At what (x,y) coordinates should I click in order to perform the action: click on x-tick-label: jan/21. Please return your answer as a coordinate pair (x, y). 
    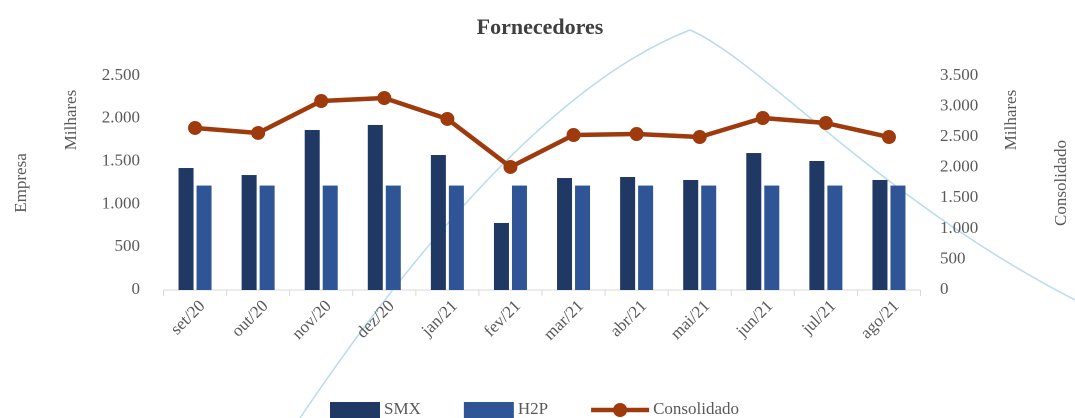
    Looking at the image, I should click on (439, 318).